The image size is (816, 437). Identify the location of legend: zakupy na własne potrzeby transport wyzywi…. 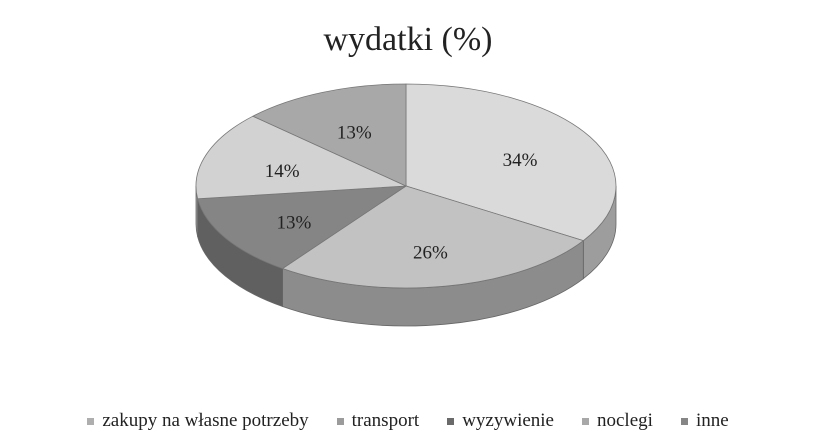
(408, 421).